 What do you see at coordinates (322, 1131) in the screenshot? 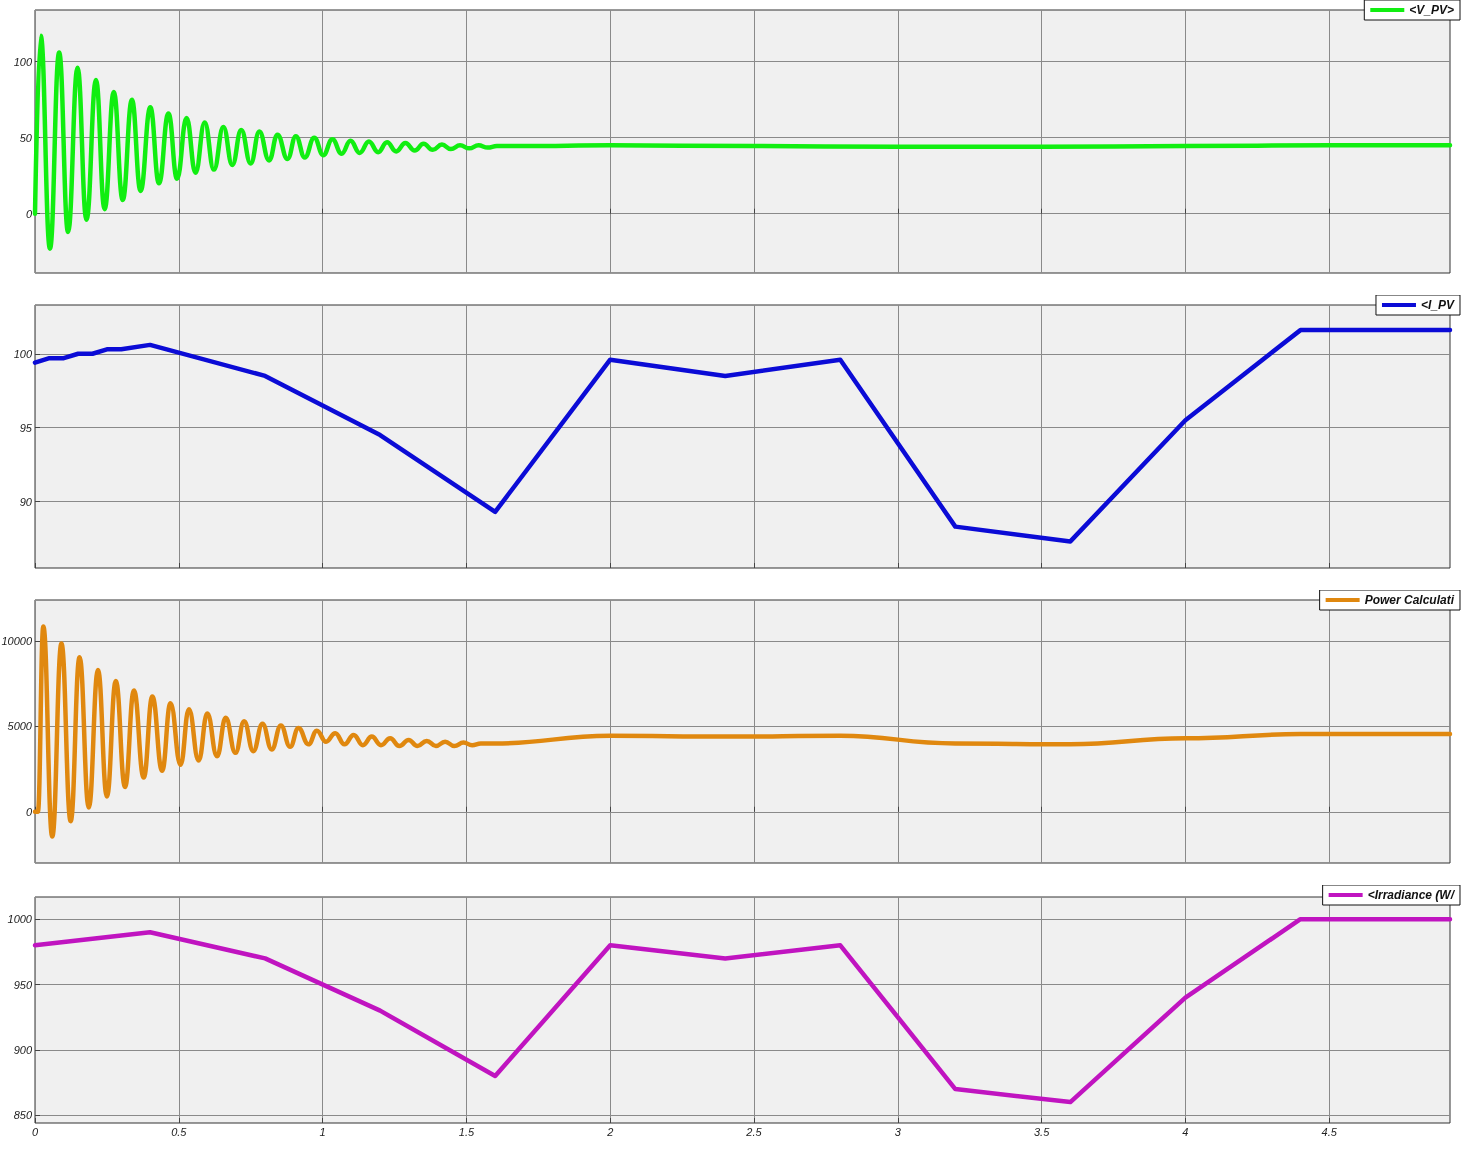
I see `x-tick-label: 1` at bounding box center [322, 1131].